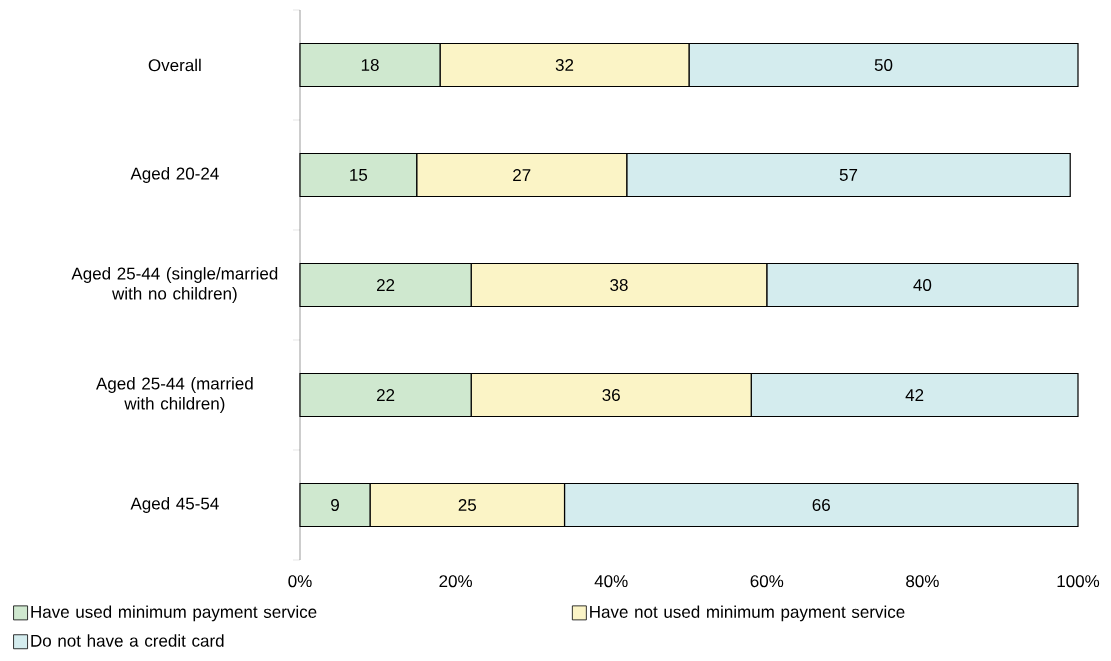 The height and width of the screenshot is (661, 1111). Describe the element at coordinates (611, 395) in the screenshot. I see `data-label: 36` at that location.